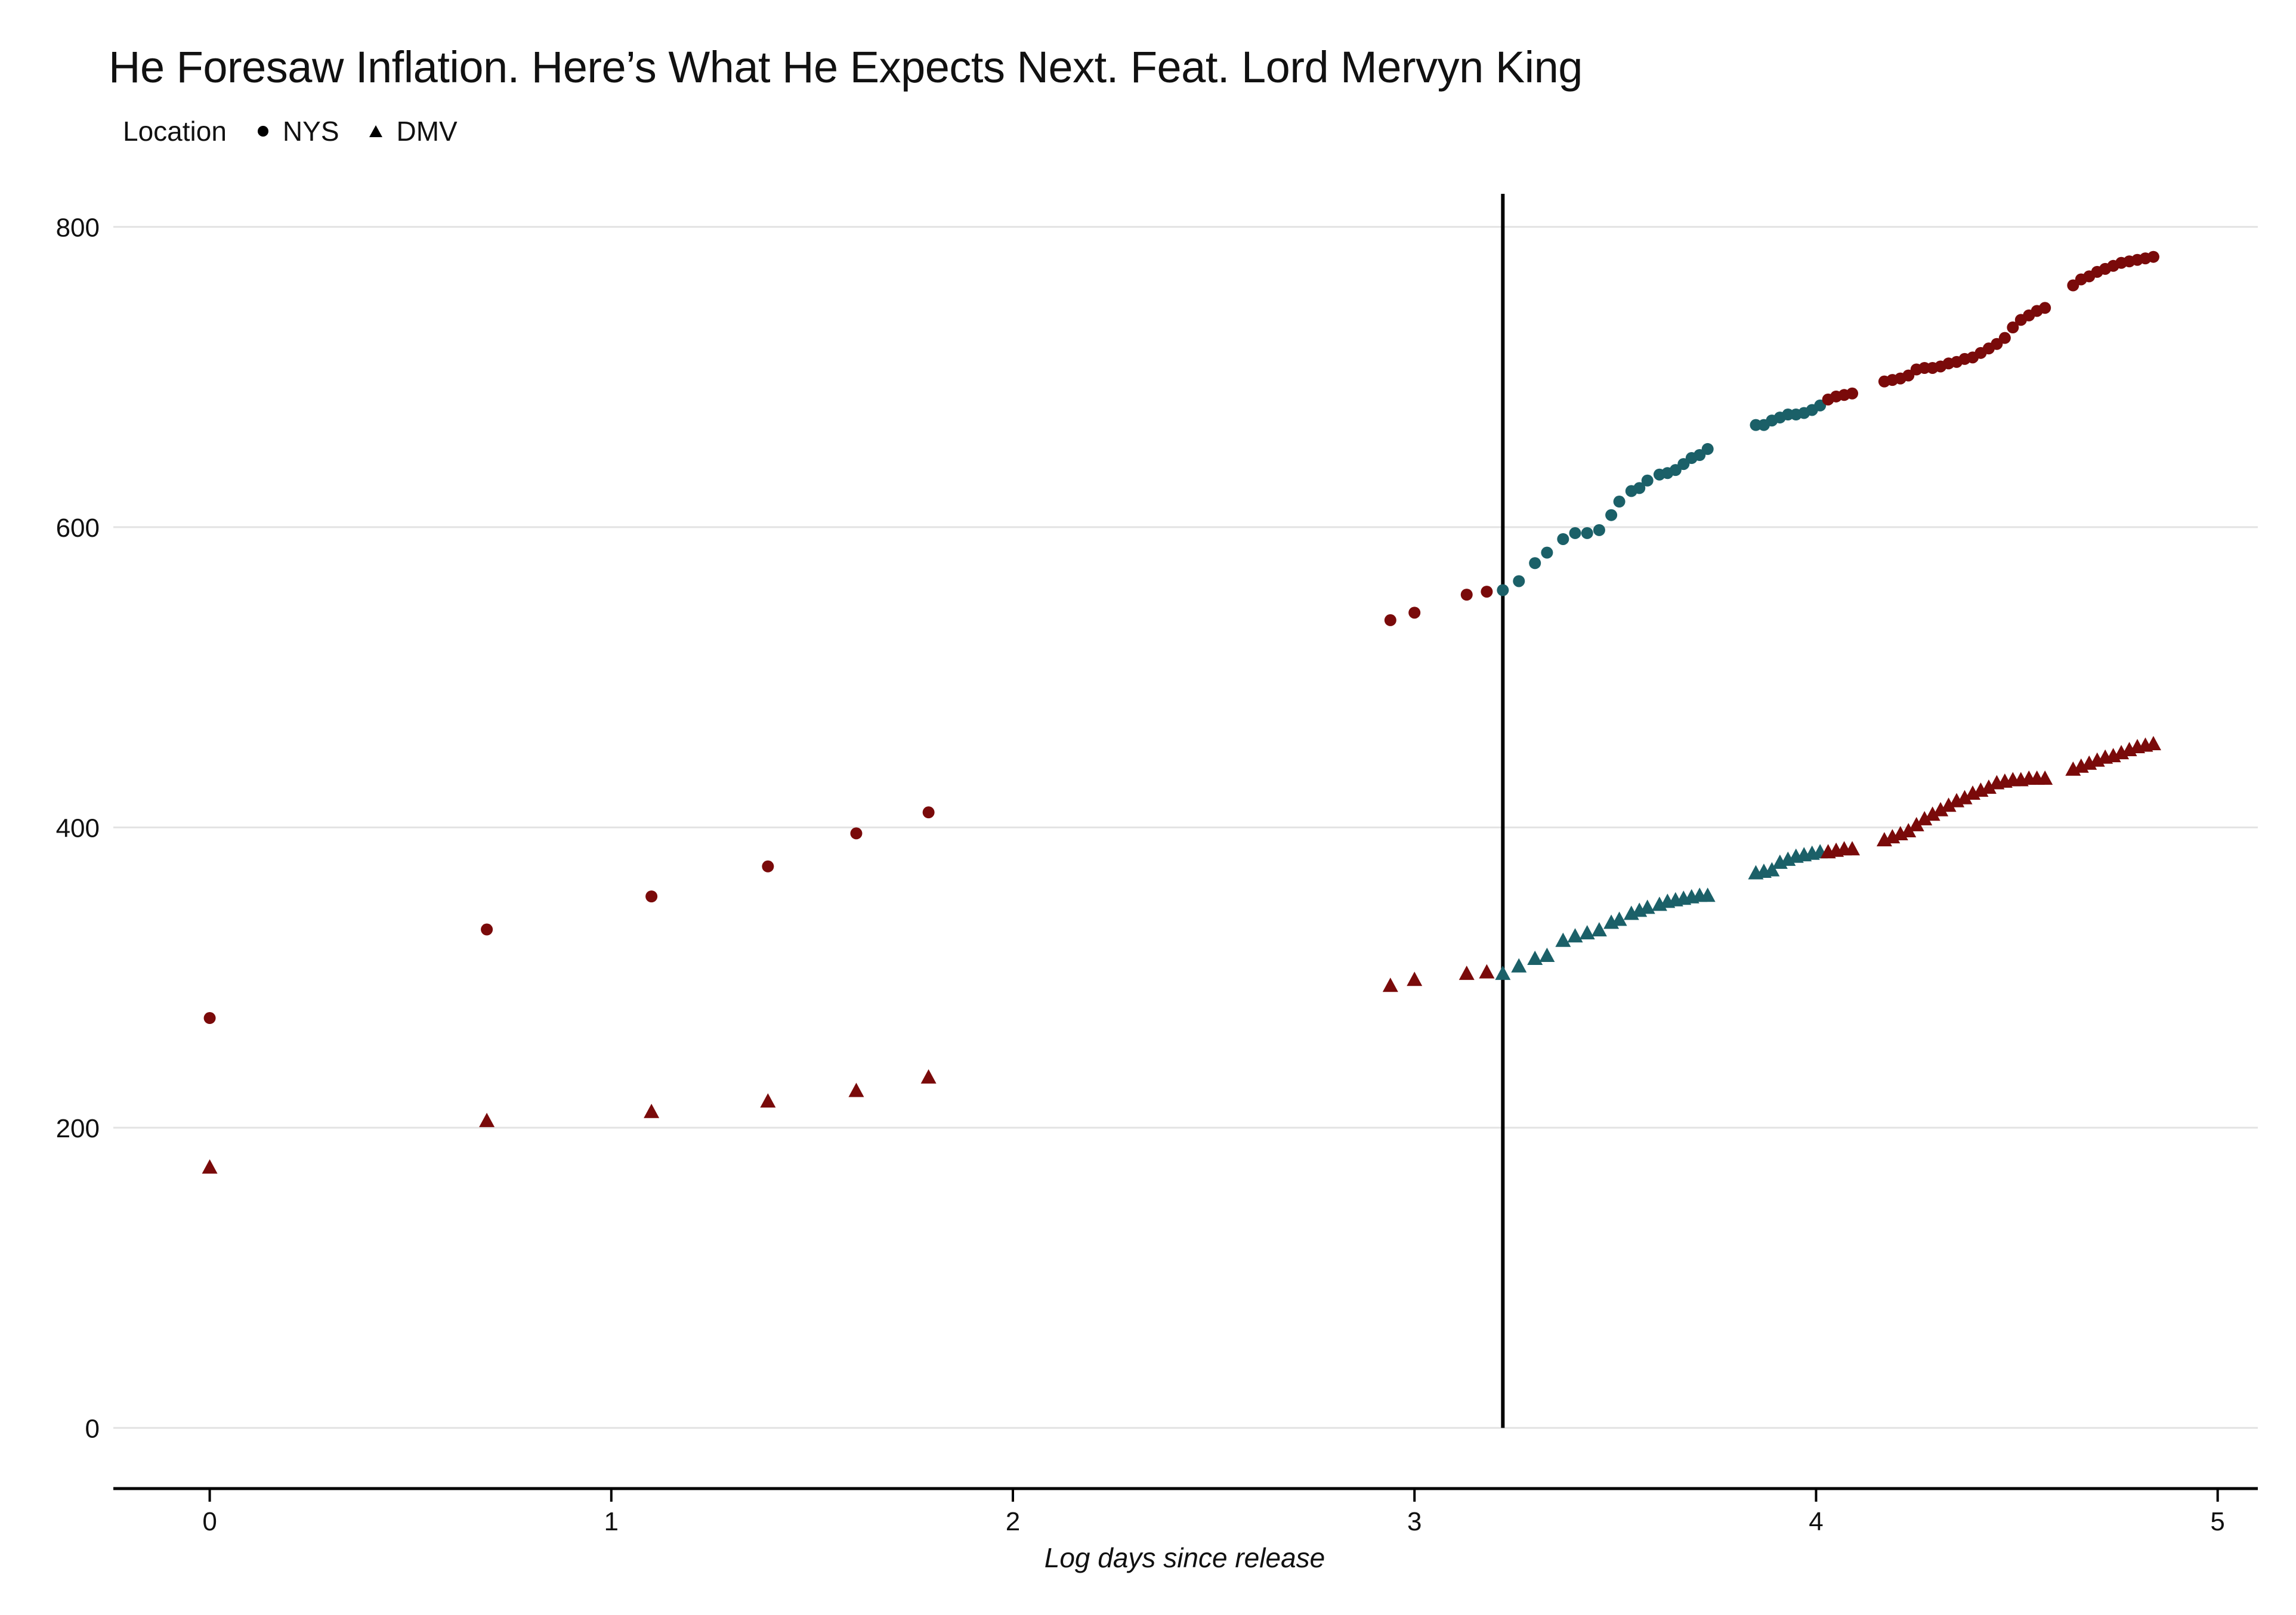 This screenshot has width=2296, height=1615. I want to click on y-tick-label-0: 0, so click(93, 1428).